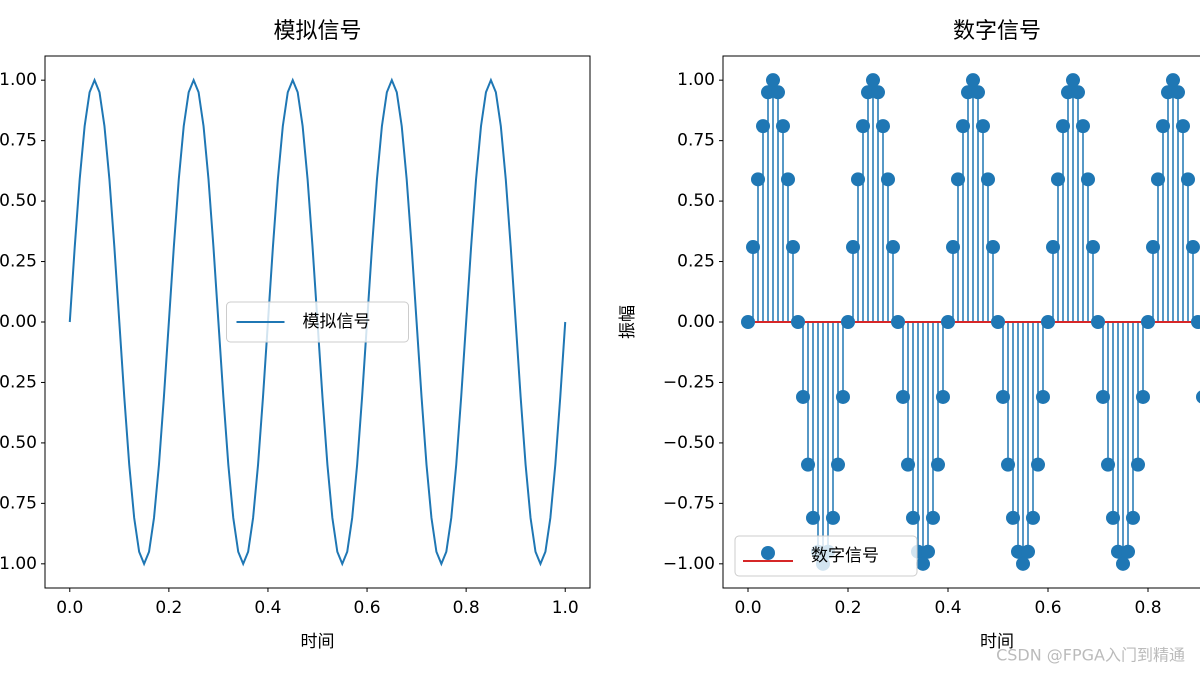 This screenshot has height=675, width=1200. What do you see at coordinates (696, 201) in the screenshot?
I see `y-tick-label: 0.50` at bounding box center [696, 201].